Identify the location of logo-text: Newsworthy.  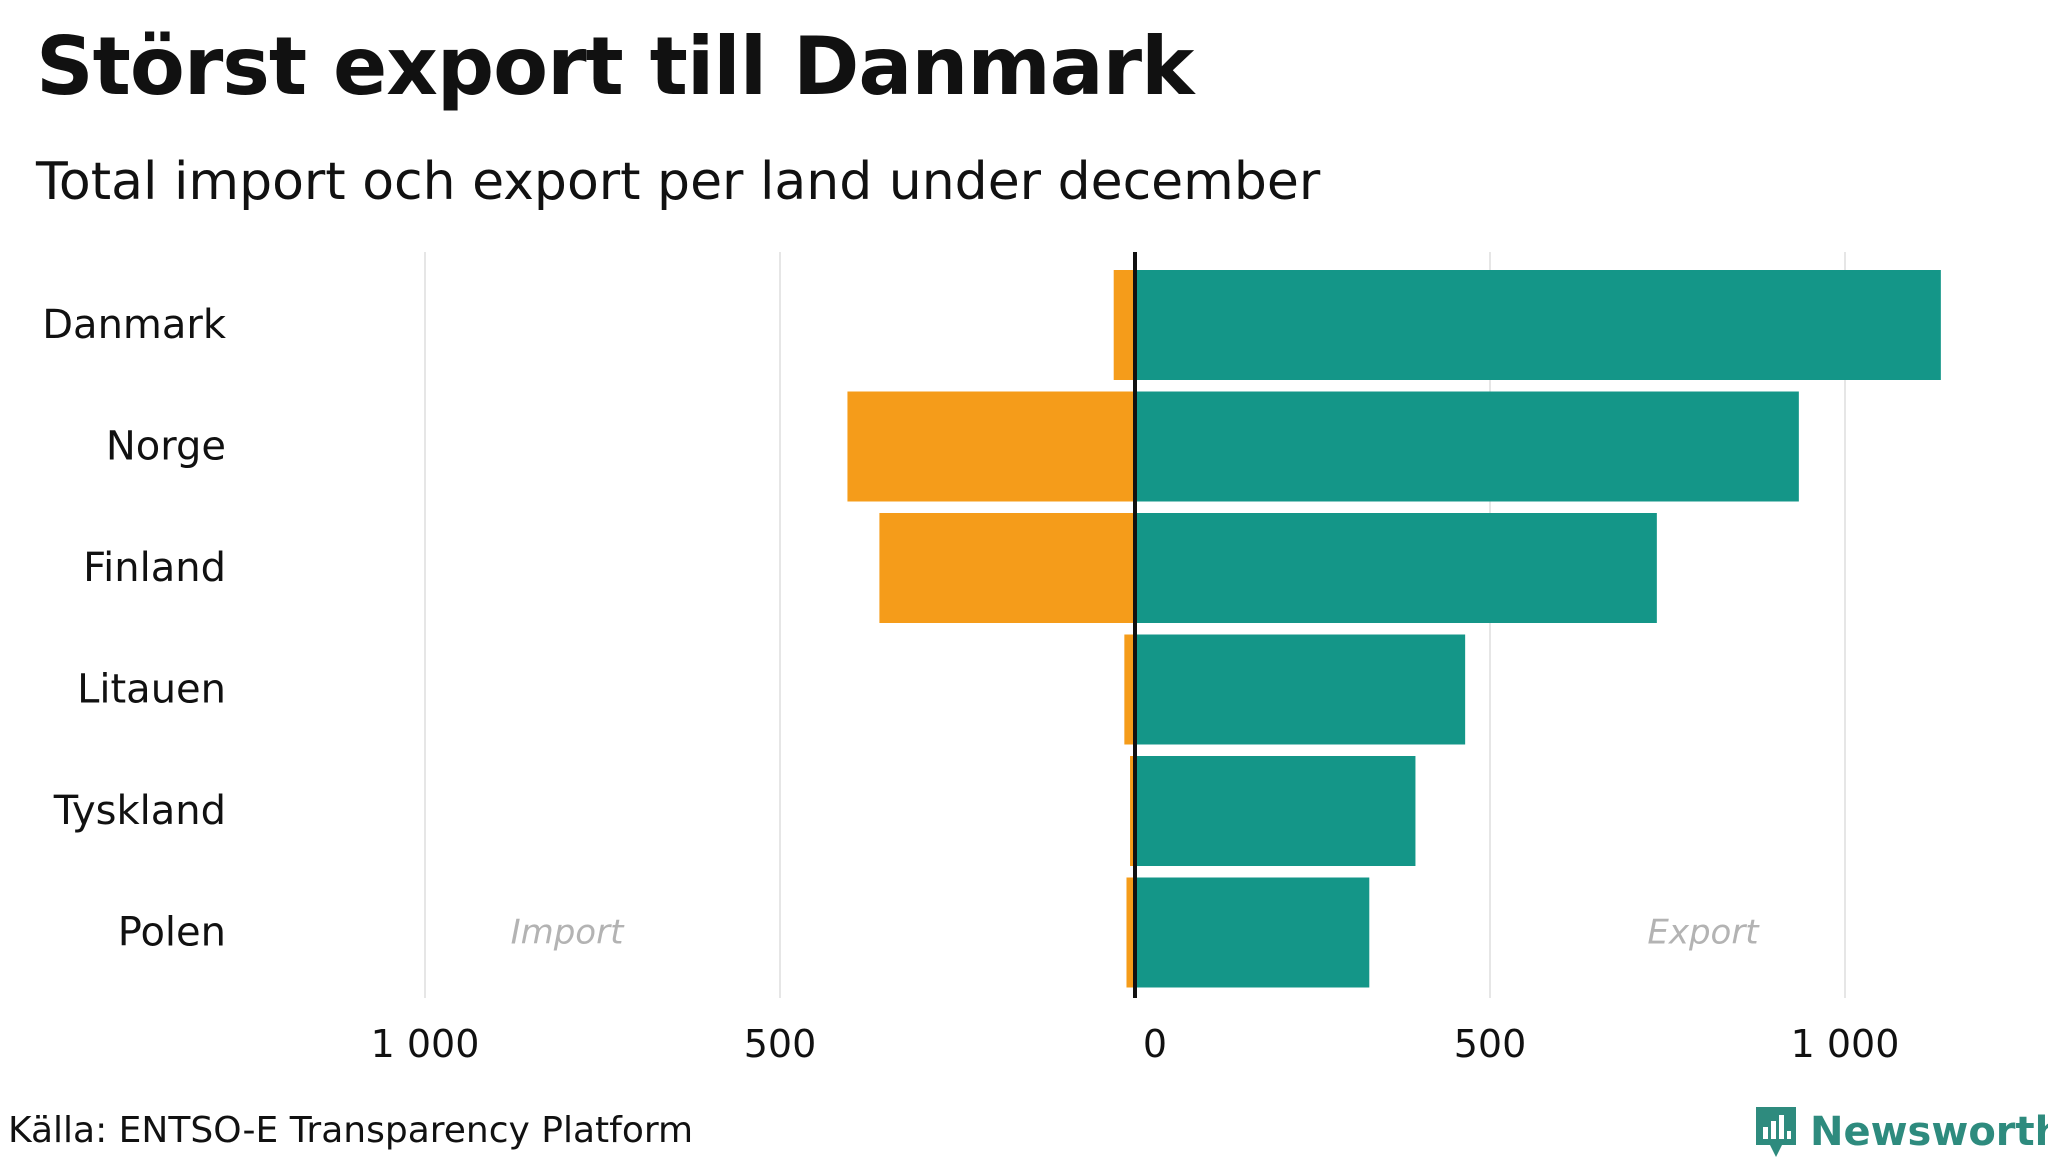
(1929, 1132).